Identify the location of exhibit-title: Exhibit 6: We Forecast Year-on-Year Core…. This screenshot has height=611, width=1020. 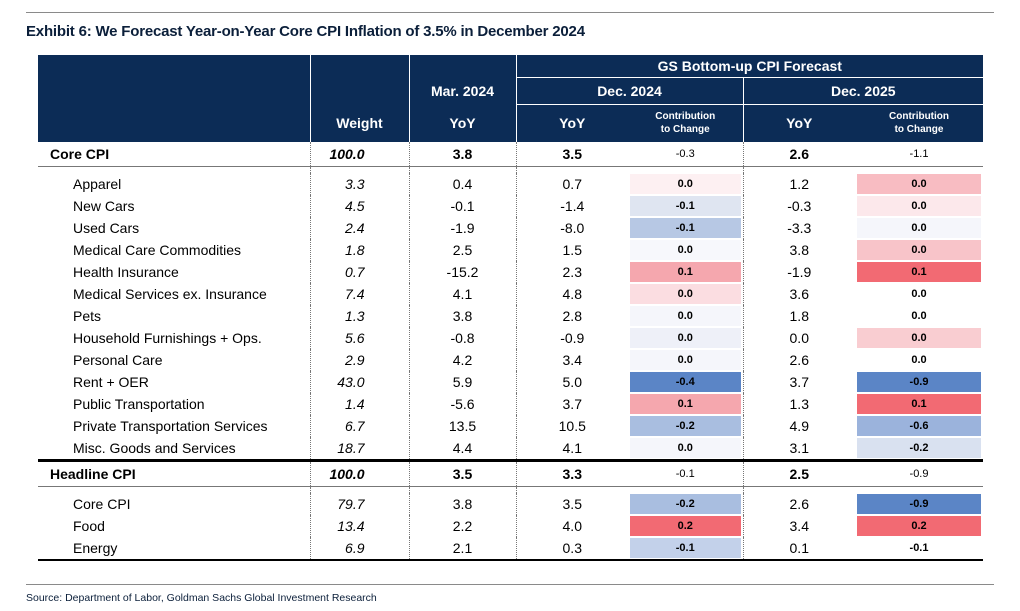
(305, 31).